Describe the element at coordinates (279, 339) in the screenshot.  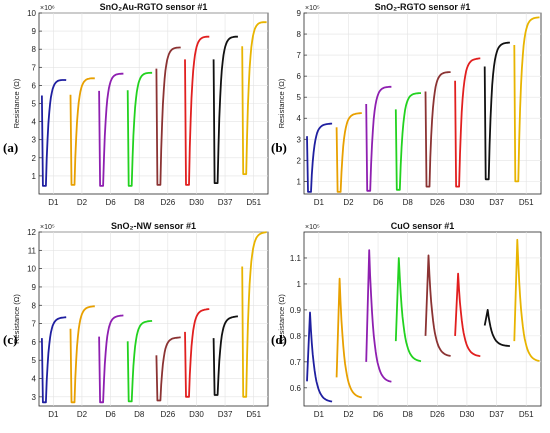
I see `panel-label: (d)` at that location.